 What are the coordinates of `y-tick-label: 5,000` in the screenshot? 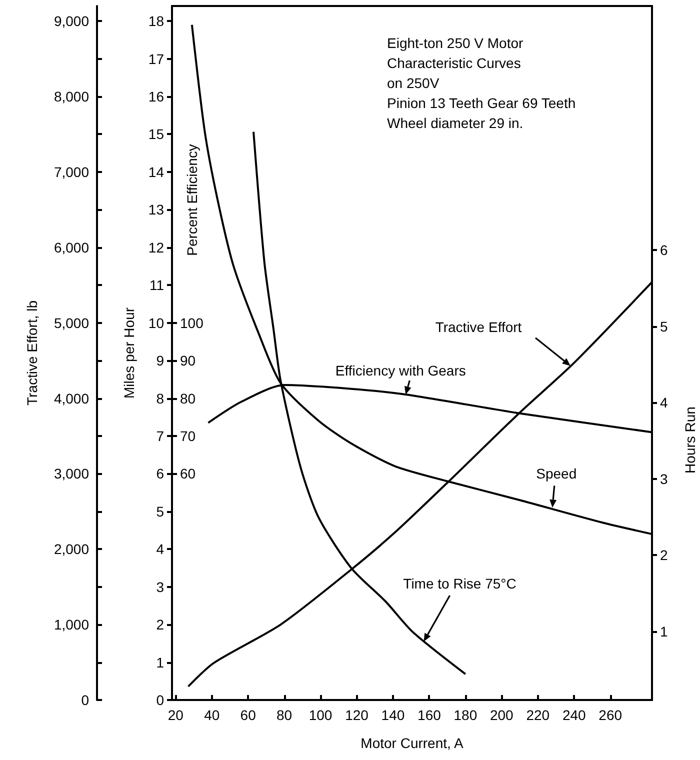 It's located at (72, 322).